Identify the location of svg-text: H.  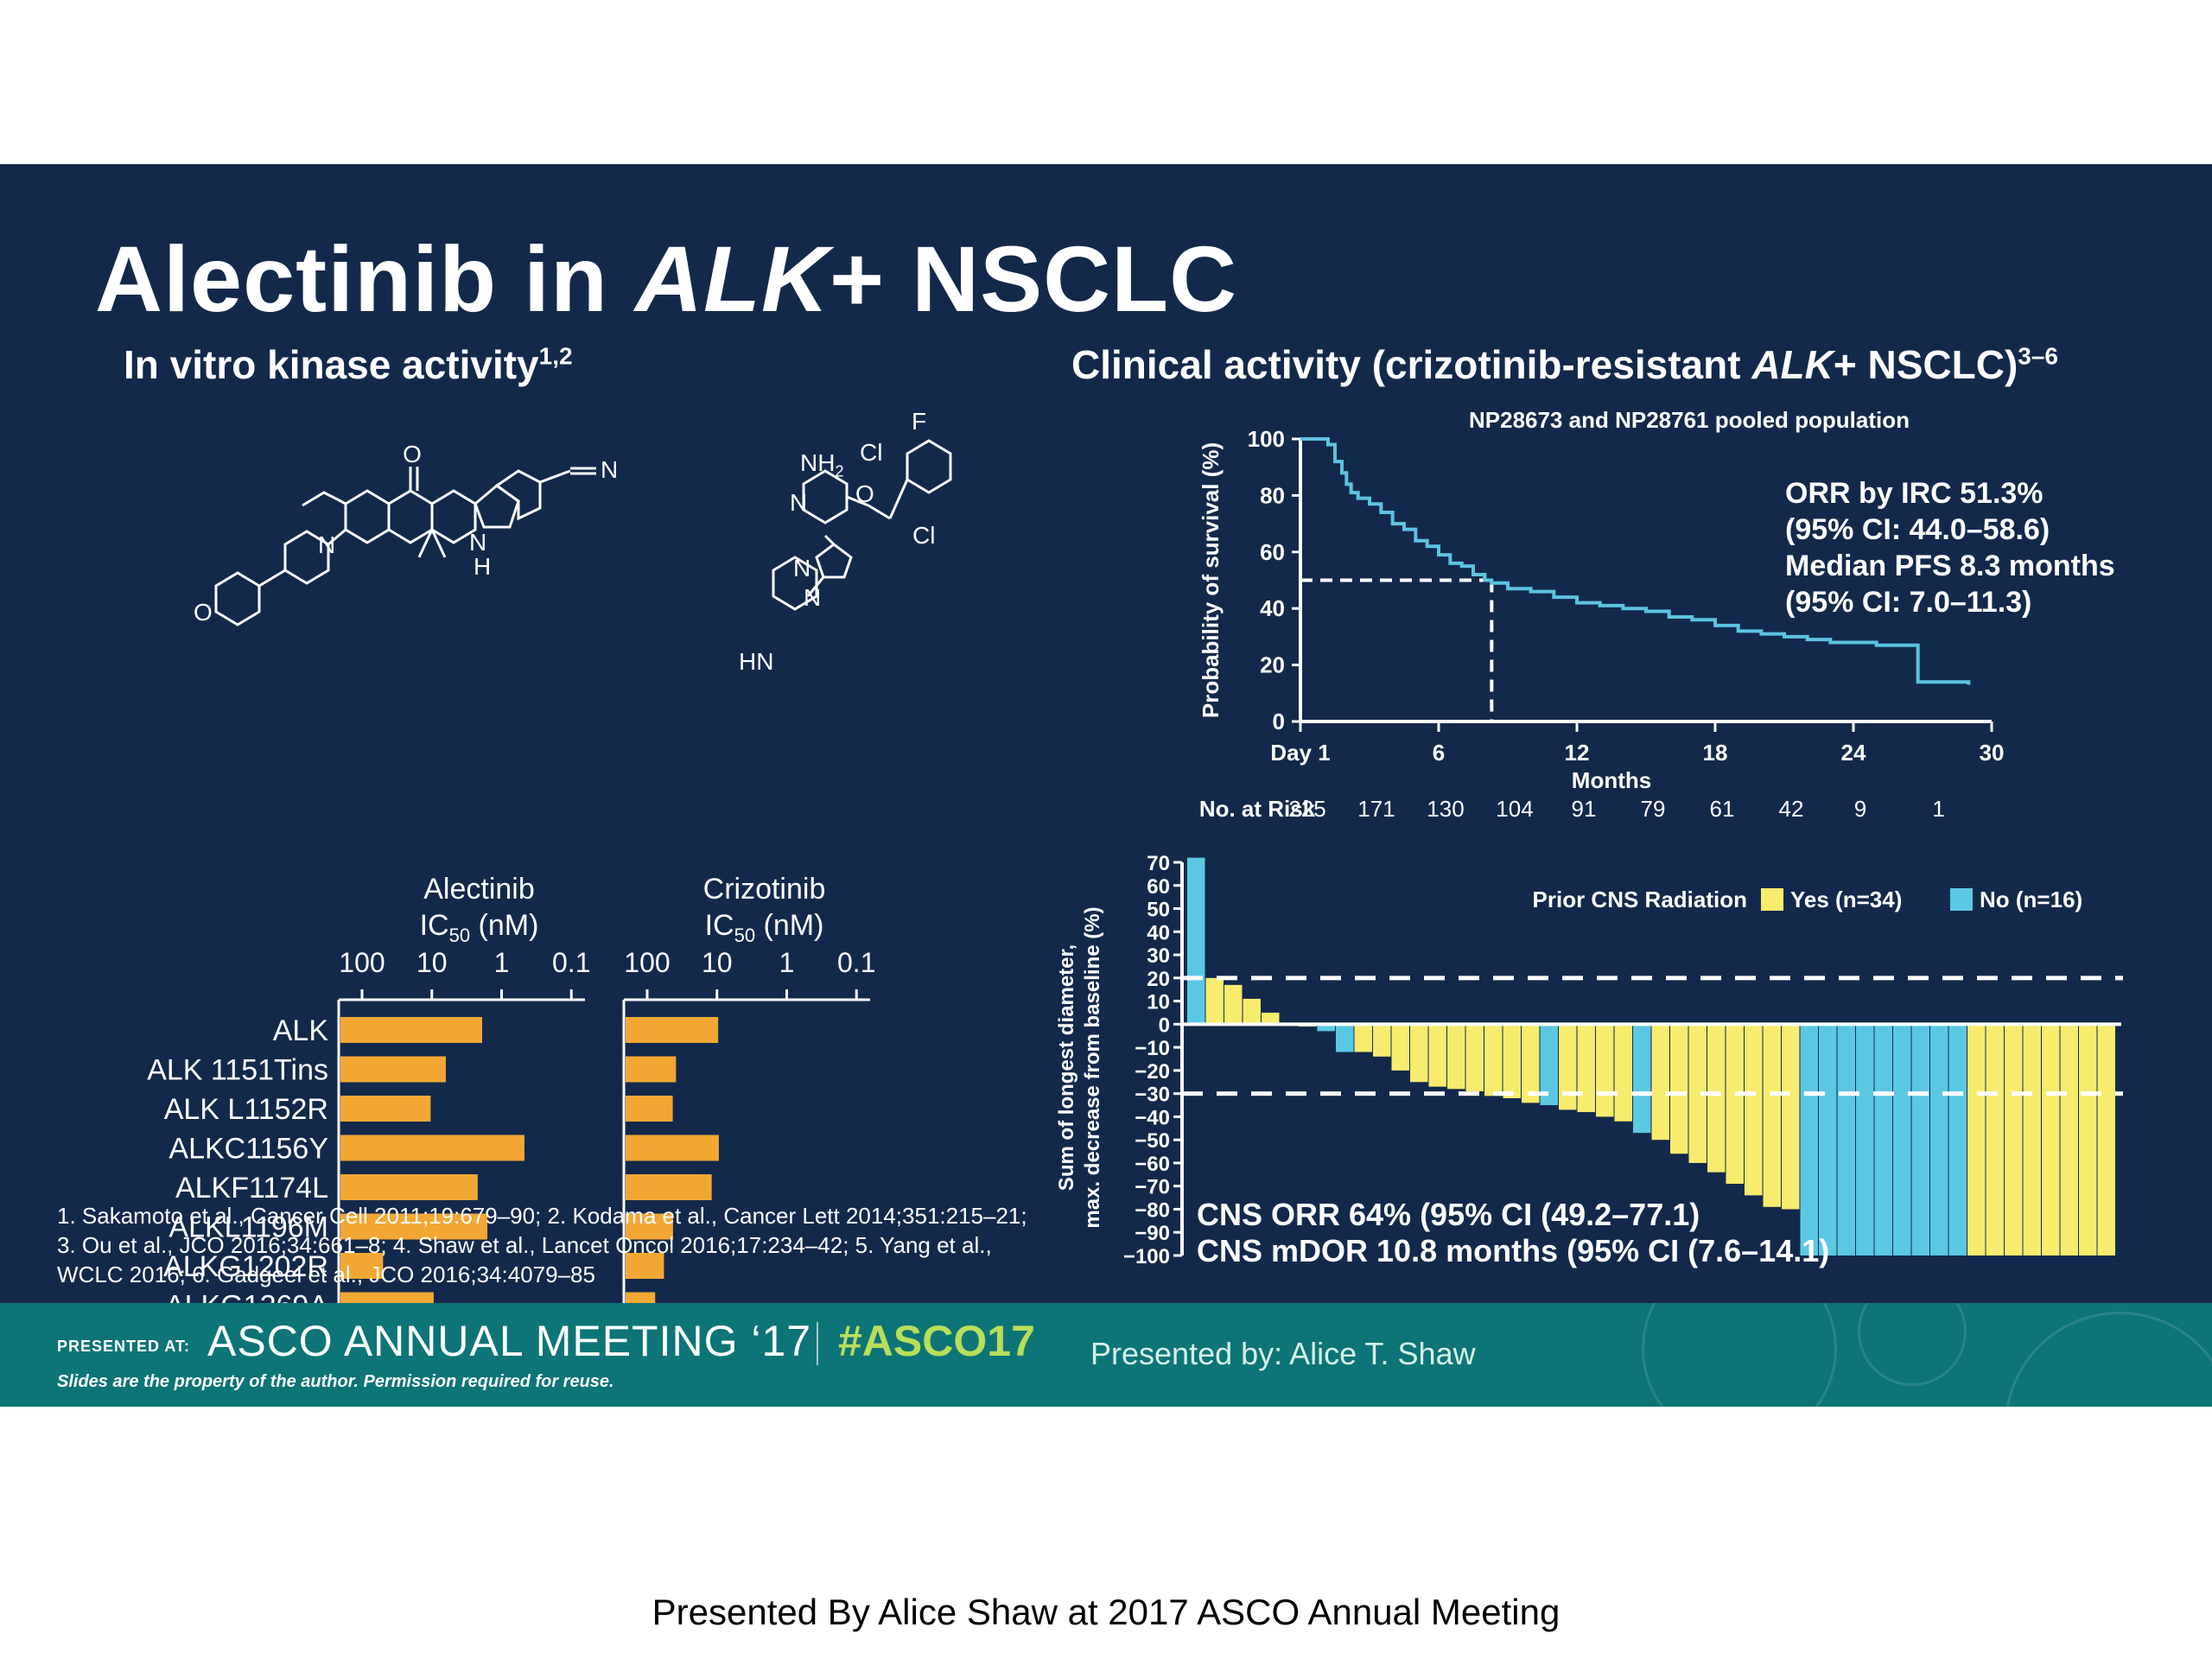
(482, 566).